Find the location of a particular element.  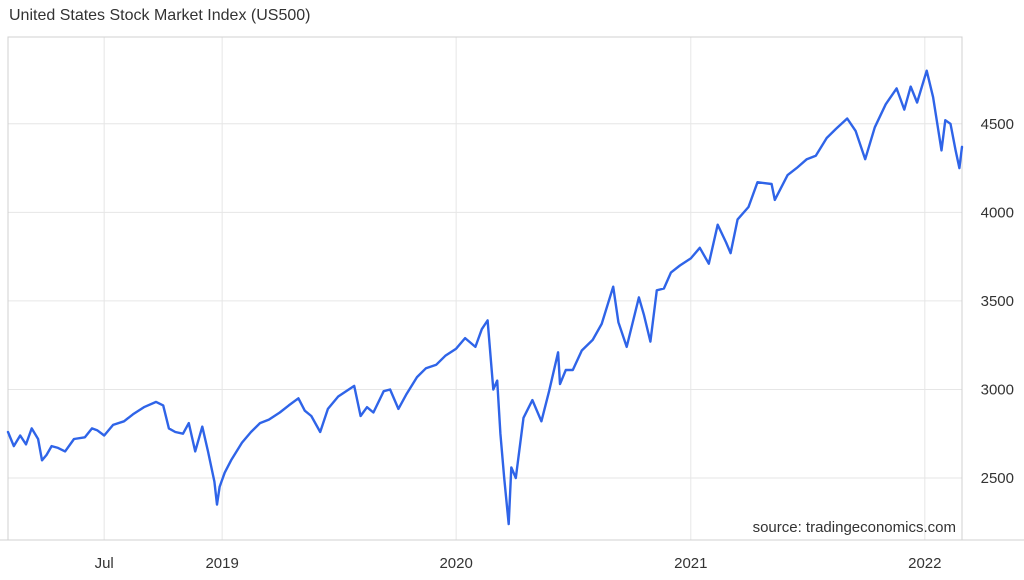

x-tick-label: 2019 is located at coordinates (221, 563).